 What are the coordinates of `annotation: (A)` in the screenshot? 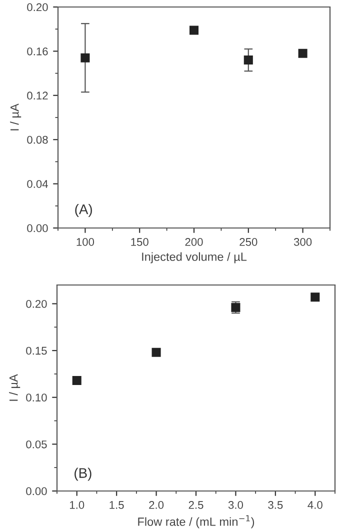 It's located at (83, 210).